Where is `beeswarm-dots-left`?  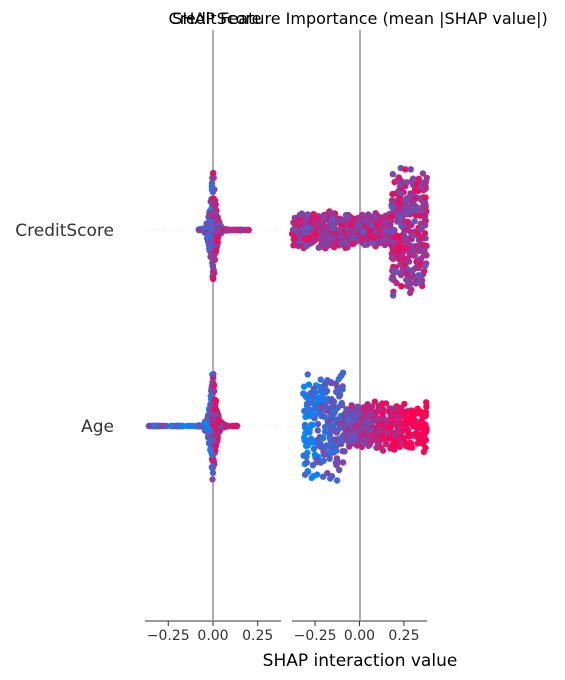
beeswarm-dots-left is located at coordinates (198, 326).